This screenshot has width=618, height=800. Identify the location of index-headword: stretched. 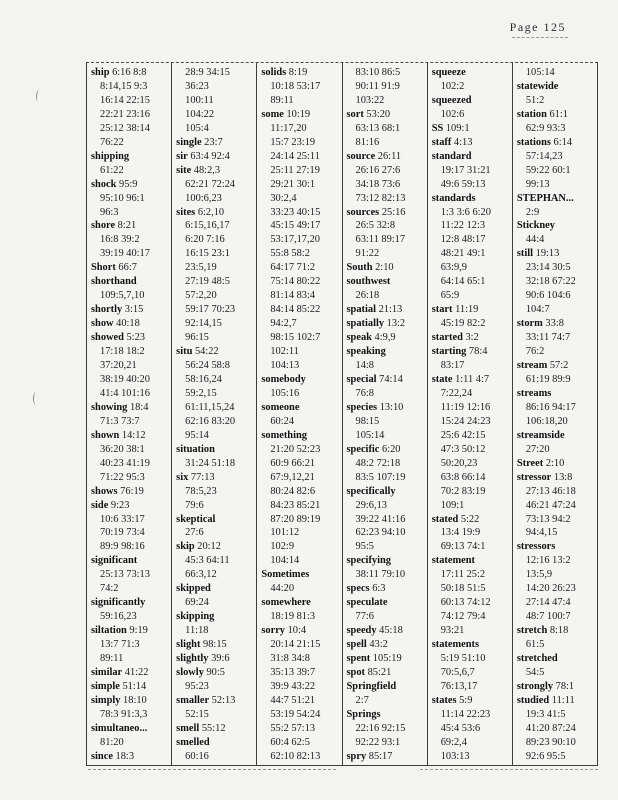
(537, 659).